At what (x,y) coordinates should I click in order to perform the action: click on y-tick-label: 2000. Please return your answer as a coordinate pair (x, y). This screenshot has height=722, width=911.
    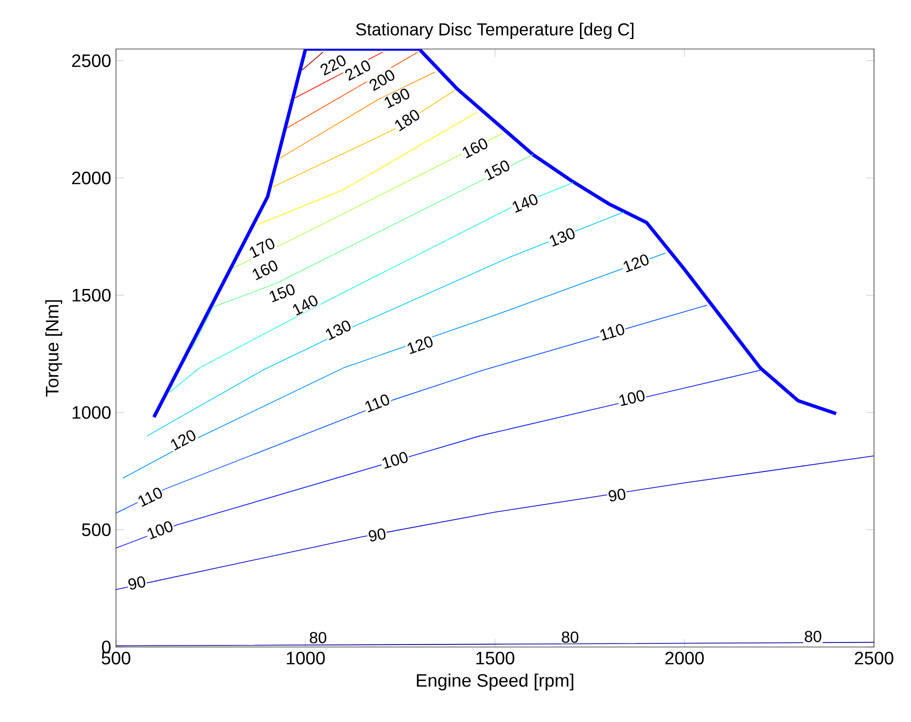
    Looking at the image, I should click on (91, 178).